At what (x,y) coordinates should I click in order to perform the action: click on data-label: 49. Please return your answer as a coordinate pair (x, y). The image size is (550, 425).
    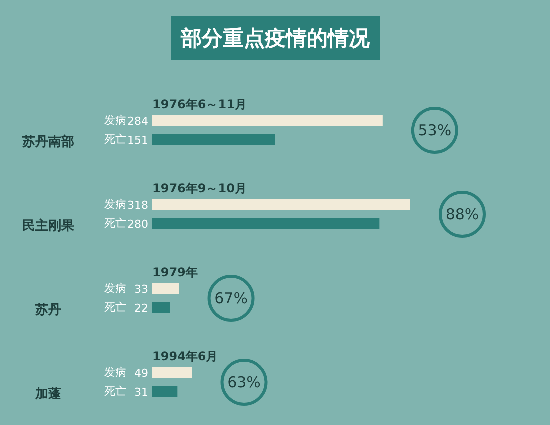
    Looking at the image, I should click on (141, 373).